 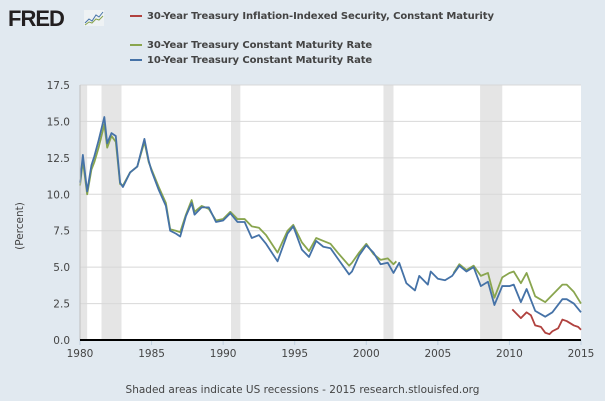 What do you see at coordinates (546, 322) in the screenshot?
I see `series-line-30y-tips` at bounding box center [546, 322].